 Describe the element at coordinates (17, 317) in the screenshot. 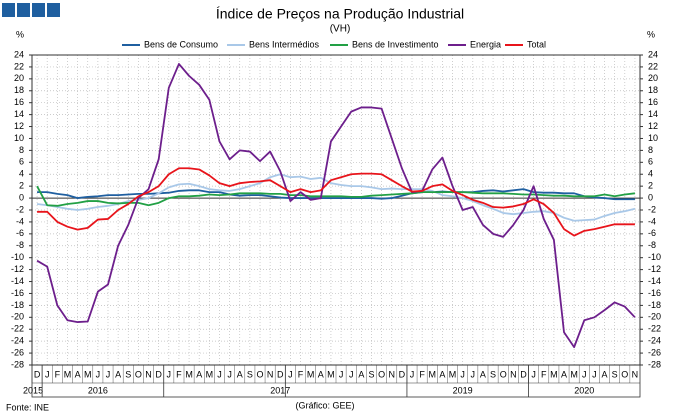

I see `y-tick-label: -20` at that location.